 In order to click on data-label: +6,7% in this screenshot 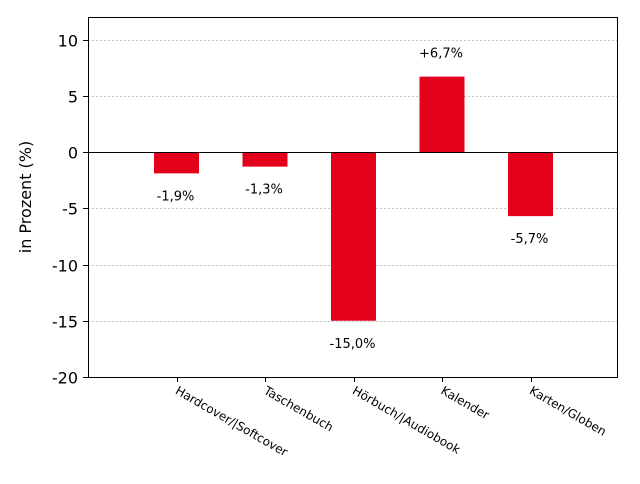, I will do `click(441, 54)`.